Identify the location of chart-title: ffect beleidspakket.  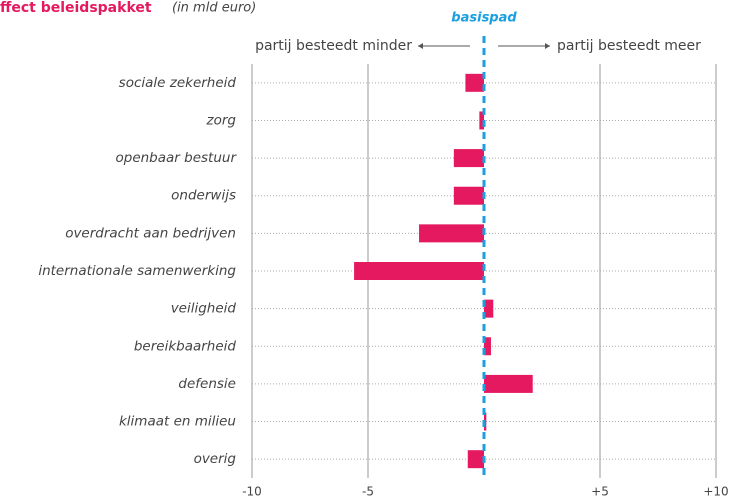
(76, 8).